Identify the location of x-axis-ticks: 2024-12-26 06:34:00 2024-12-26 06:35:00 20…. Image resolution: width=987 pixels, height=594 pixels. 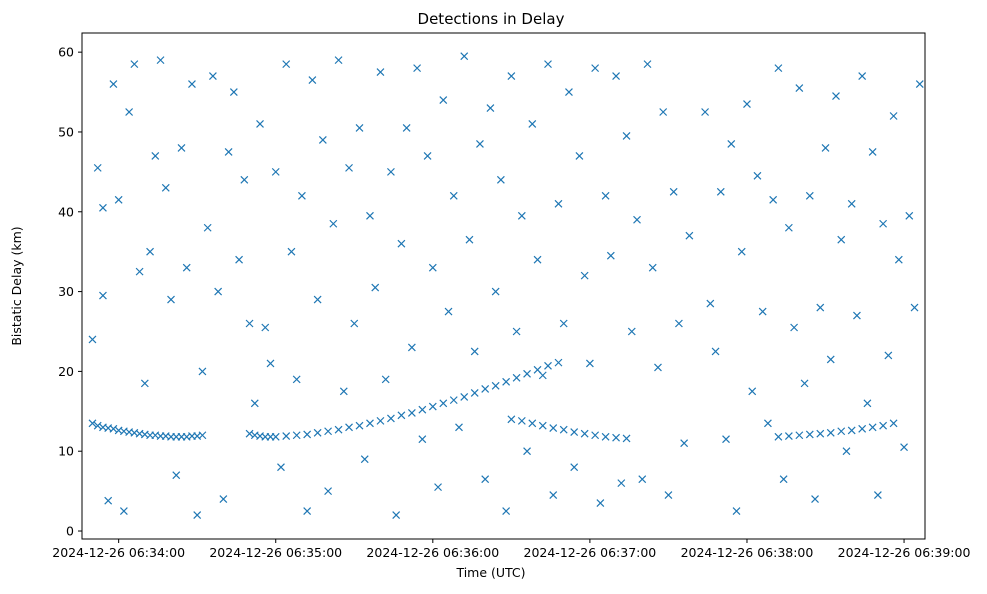
(511, 549).